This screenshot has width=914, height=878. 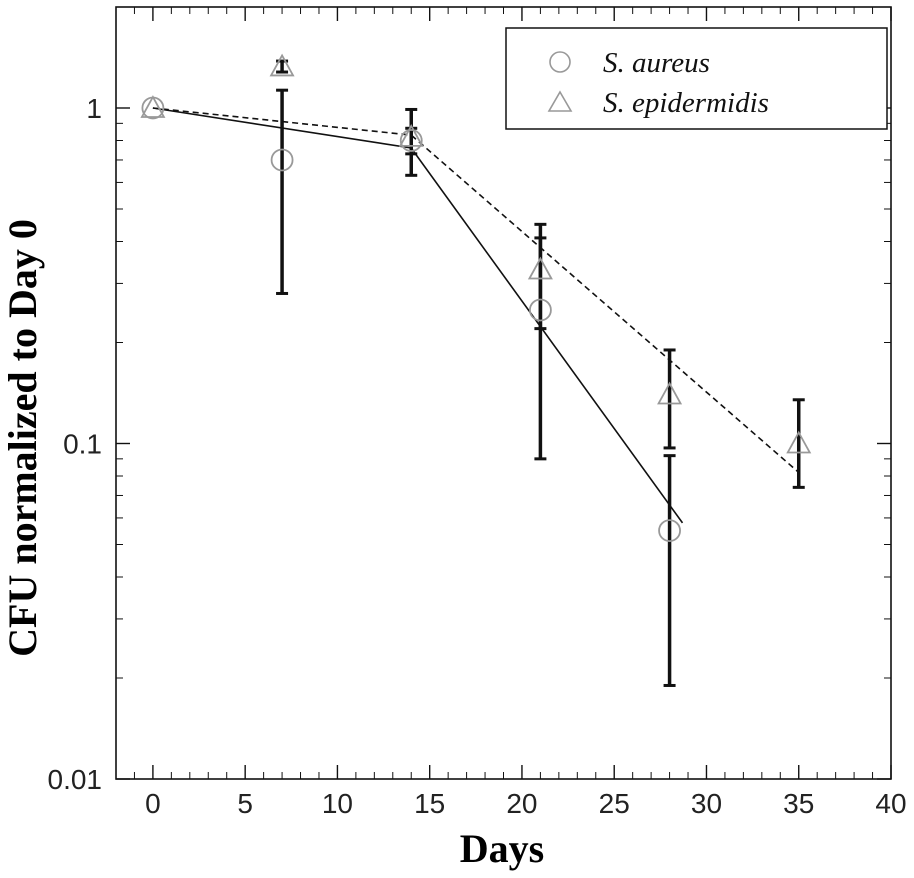 What do you see at coordinates (94, 108) in the screenshot?
I see `y-tick-label: 1` at bounding box center [94, 108].